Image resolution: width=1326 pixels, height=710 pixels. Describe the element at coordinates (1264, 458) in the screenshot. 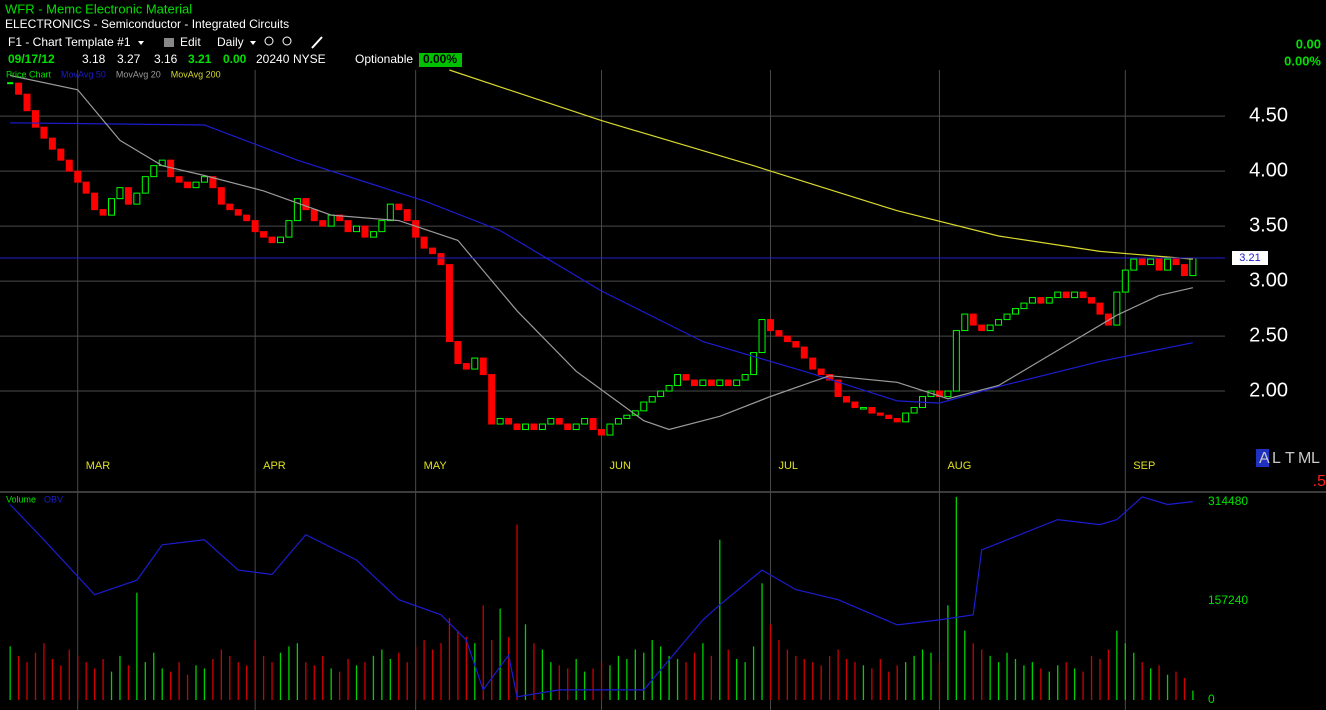

I see `tab-letter: A` at that location.